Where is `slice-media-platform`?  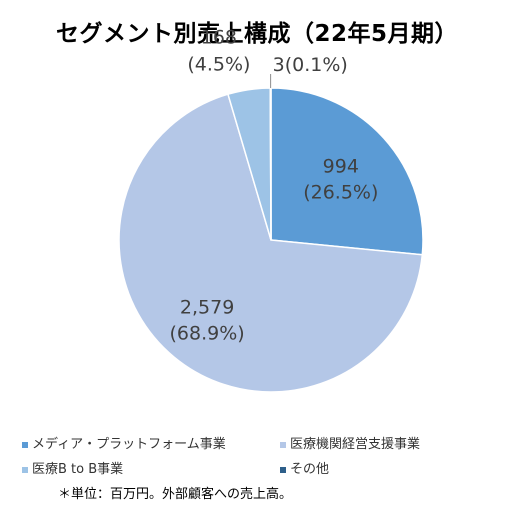 slice-media-platform is located at coordinates (347, 171).